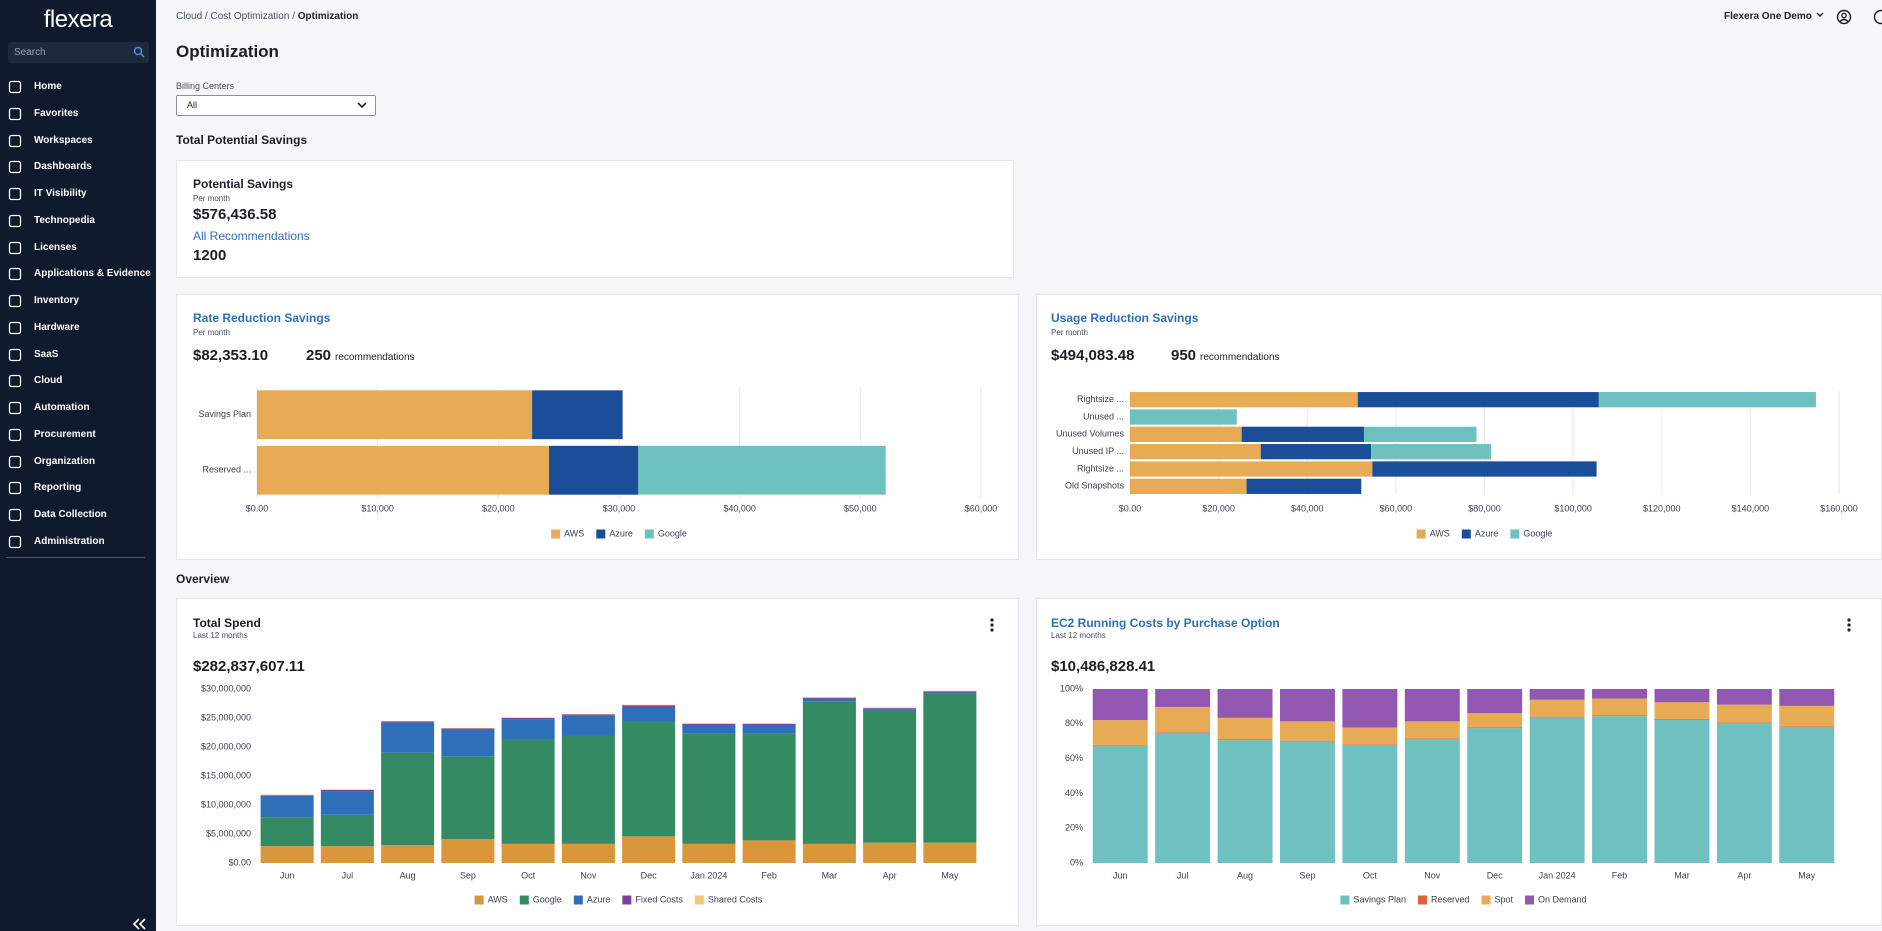 The image size is (1882, 931). I want to click on y-tick-label: 40%, so click(1074, 793).